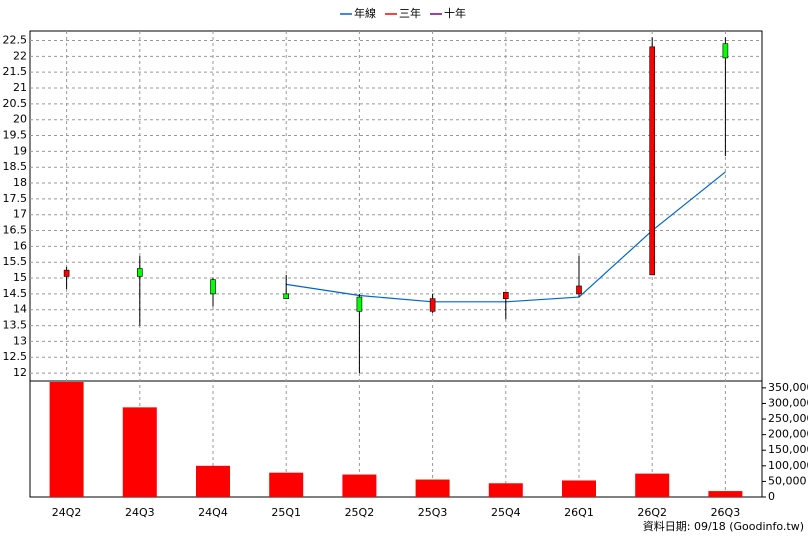  Describe the element at coordinates (15, 103) in the screenshot. I see `y-tick-label: 20.5` at that location.